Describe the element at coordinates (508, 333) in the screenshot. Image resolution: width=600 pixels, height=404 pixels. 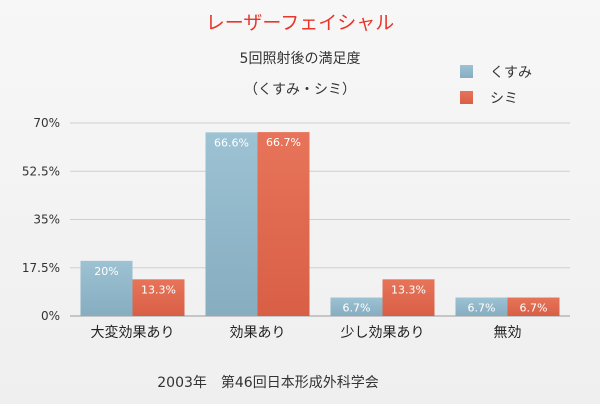
I see `category-label: 無効` at that location.